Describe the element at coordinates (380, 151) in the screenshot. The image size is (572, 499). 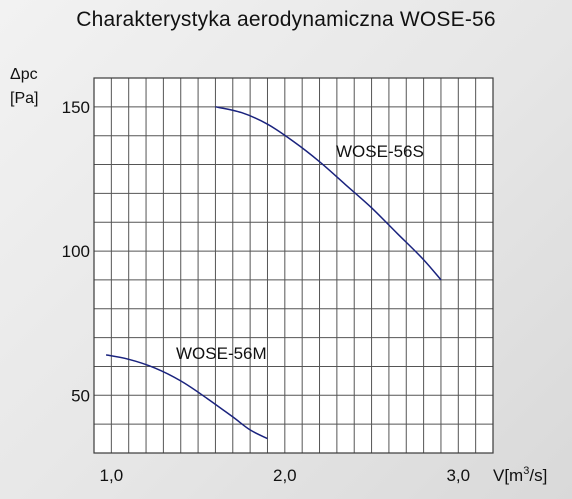
I see `series-label-wose-56s: WOSE-56S` at that location.